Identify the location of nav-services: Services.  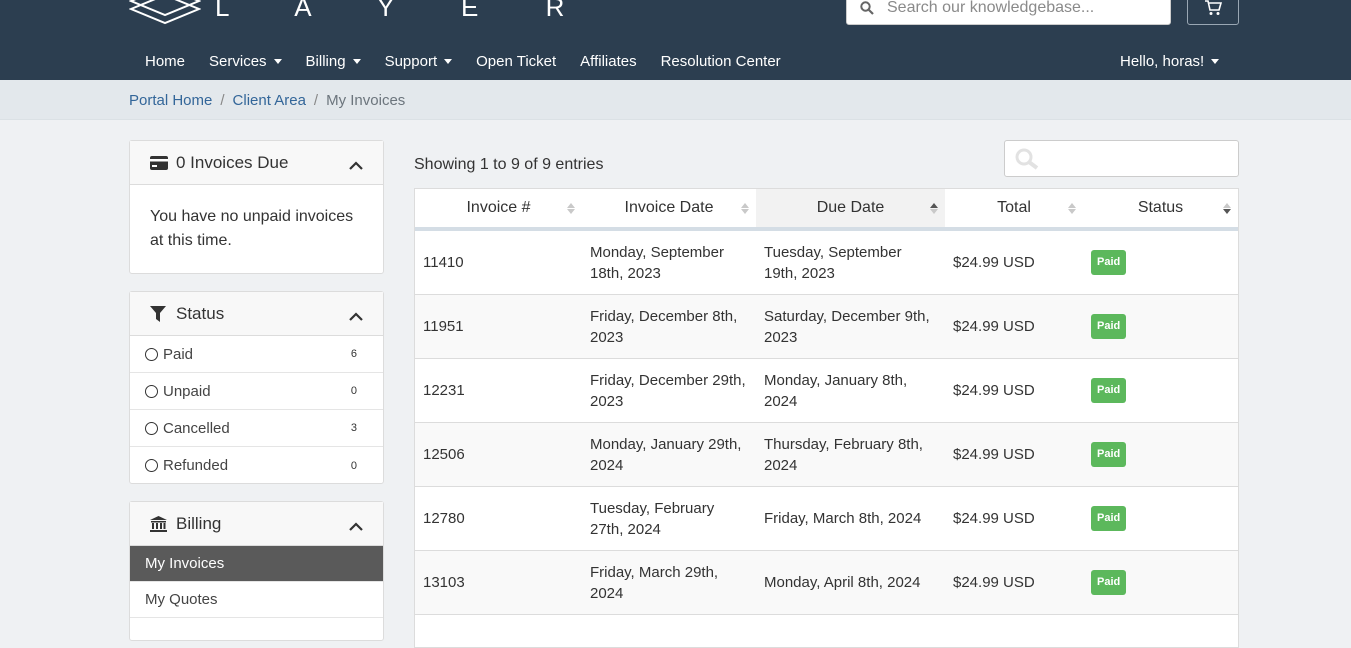
(245, 61).